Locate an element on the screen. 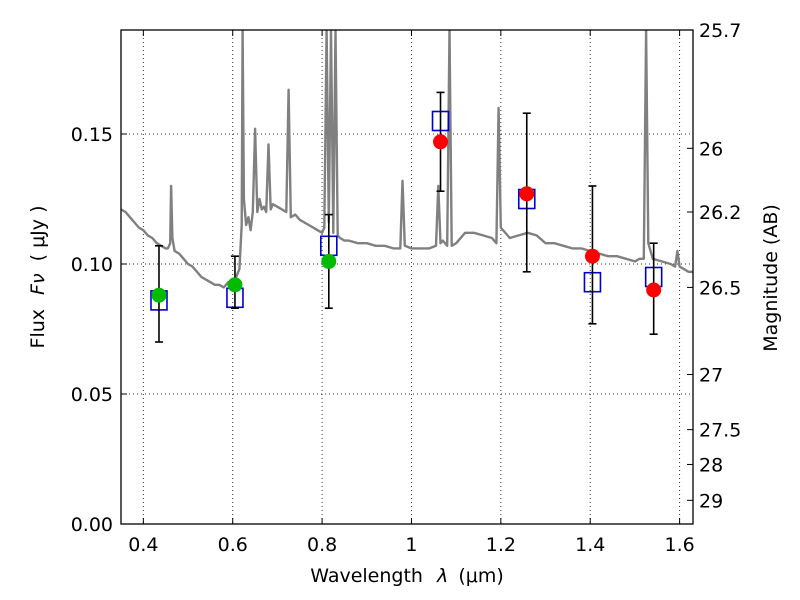  x-axis-title-symbol: λ is located at coordinates (442, 576).